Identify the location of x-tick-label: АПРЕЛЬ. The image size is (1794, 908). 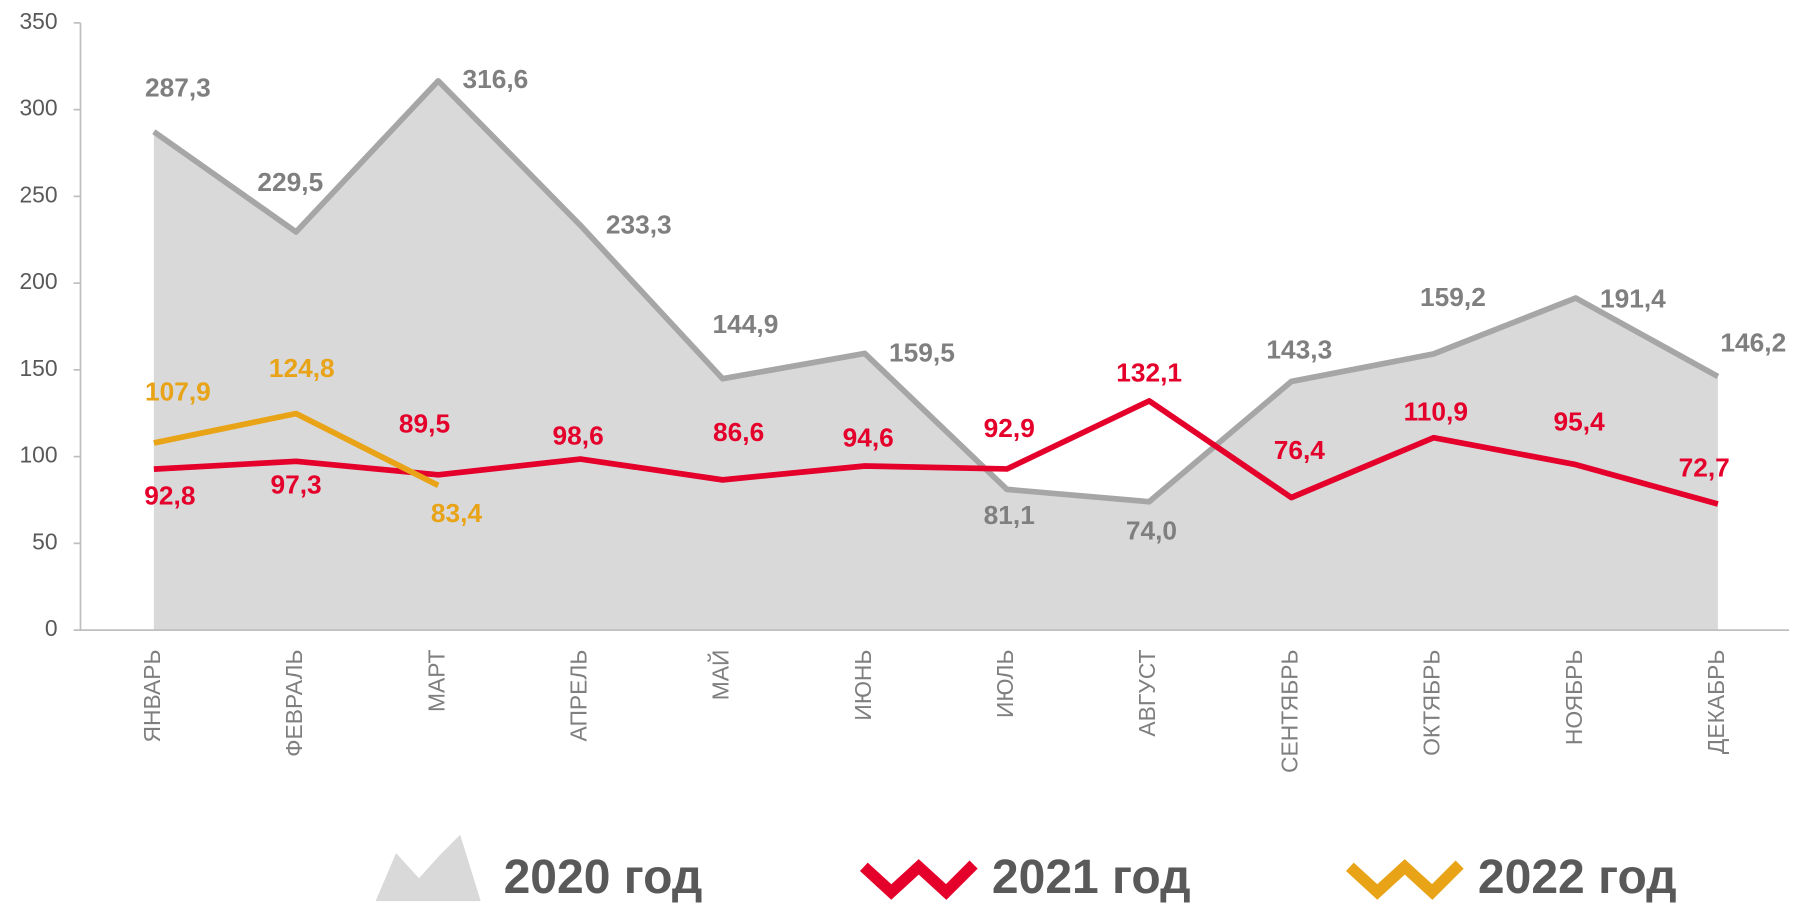
(578, 696).